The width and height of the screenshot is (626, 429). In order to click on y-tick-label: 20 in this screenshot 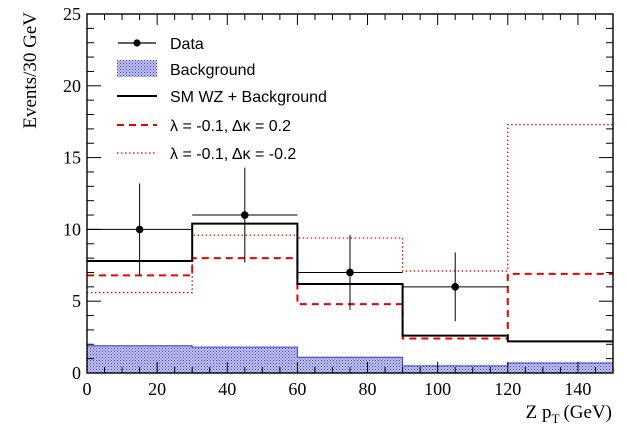, I will do `click(72, 86)`.